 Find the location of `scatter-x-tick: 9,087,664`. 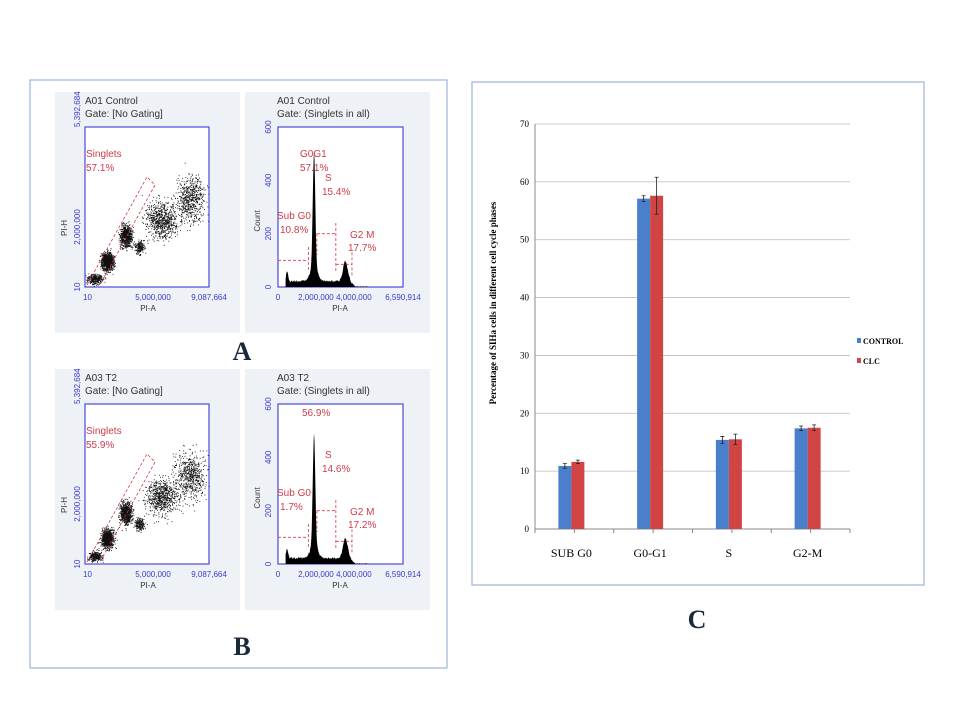

scatter-x-tick: 9,087,664 is located at coordinates (209, 297).